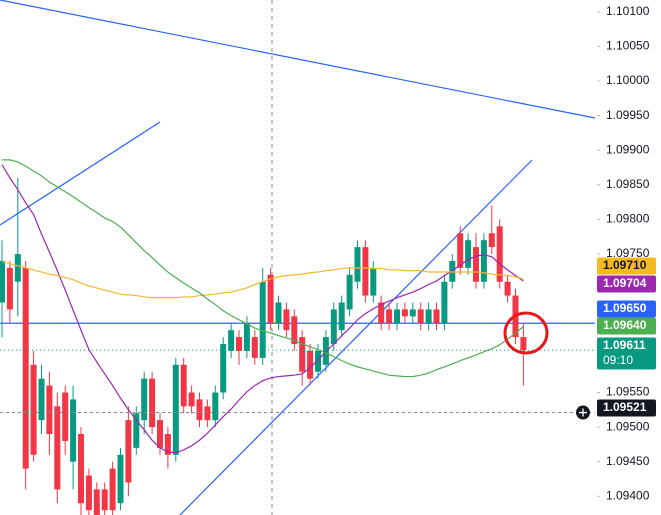  I want to click on y-tick-label: 1.09550, so click(628, 392).